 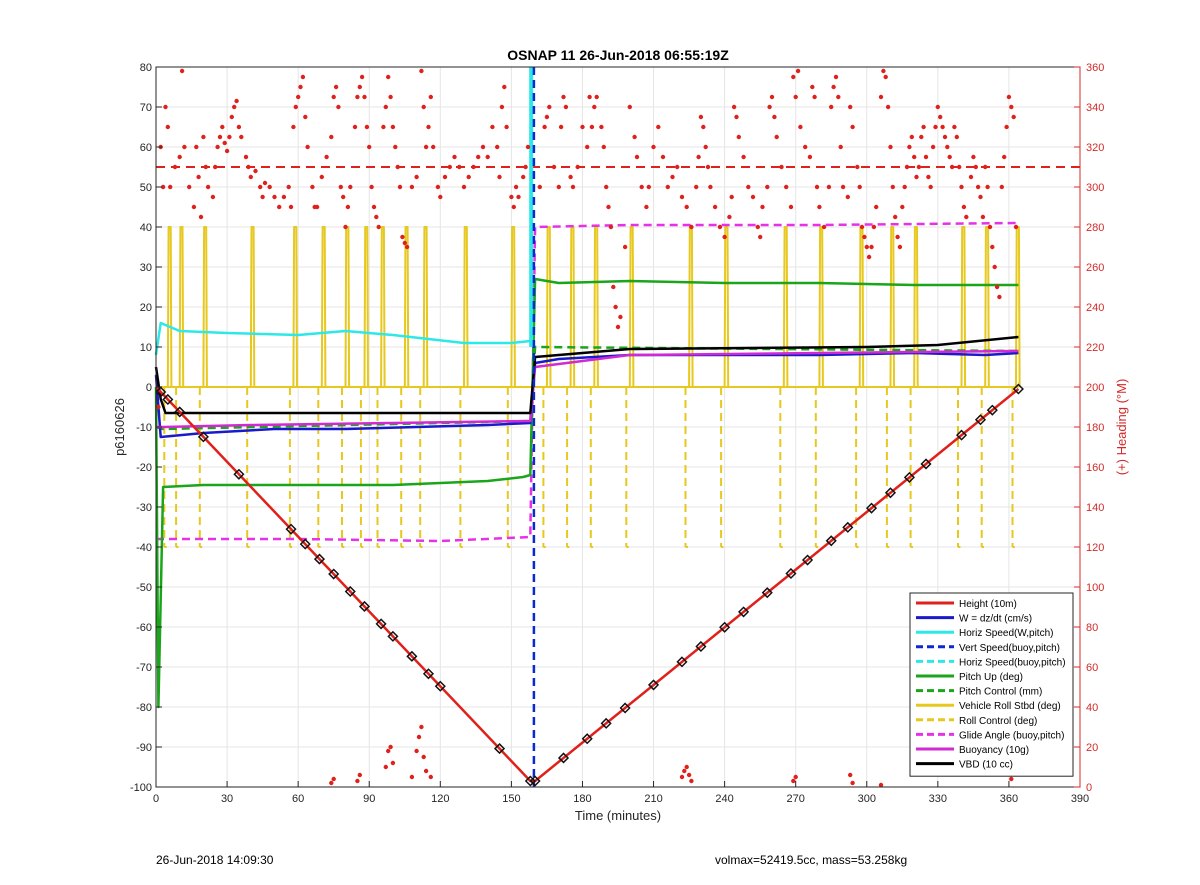 I want to click on y-tick-label-left: 20, so click(x=146, y=308).